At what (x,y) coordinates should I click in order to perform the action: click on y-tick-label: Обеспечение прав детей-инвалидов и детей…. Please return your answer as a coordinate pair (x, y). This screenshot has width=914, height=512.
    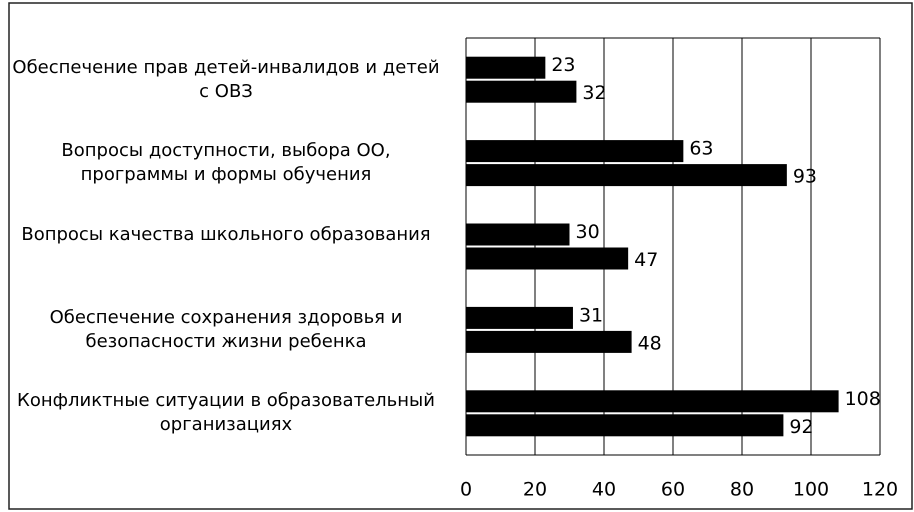
    Looking at the image, I should click on (226, 79).